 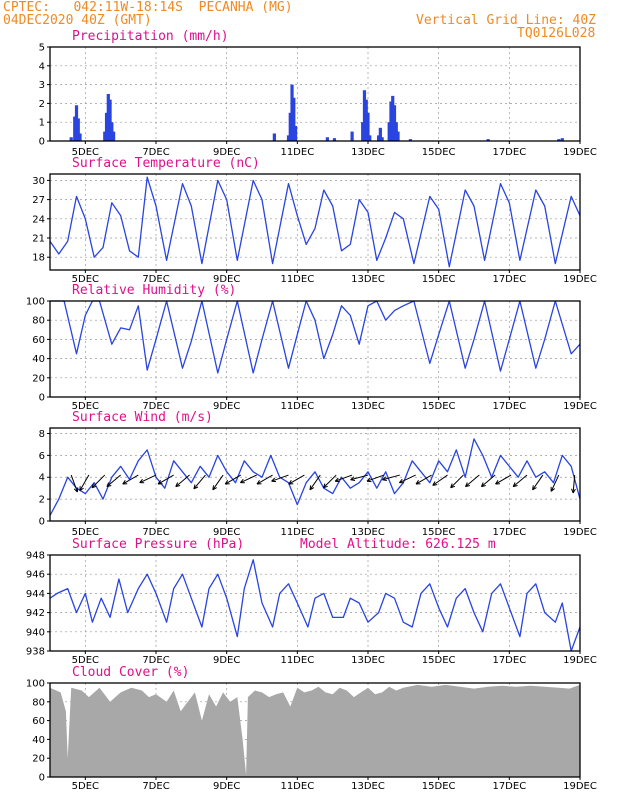 What do you see at coordinates (42, 478) in the screenshot?
I see `y-tick-label: 4` at bounding box center [42, 478].